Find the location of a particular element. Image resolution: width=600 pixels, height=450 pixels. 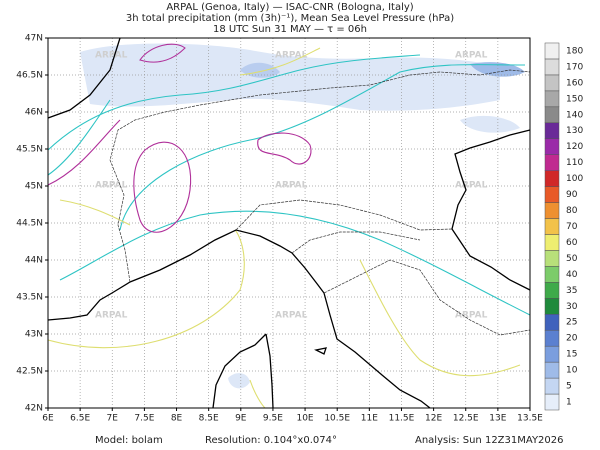

colorbar-label: 80 is located at coordinates (572, 211).